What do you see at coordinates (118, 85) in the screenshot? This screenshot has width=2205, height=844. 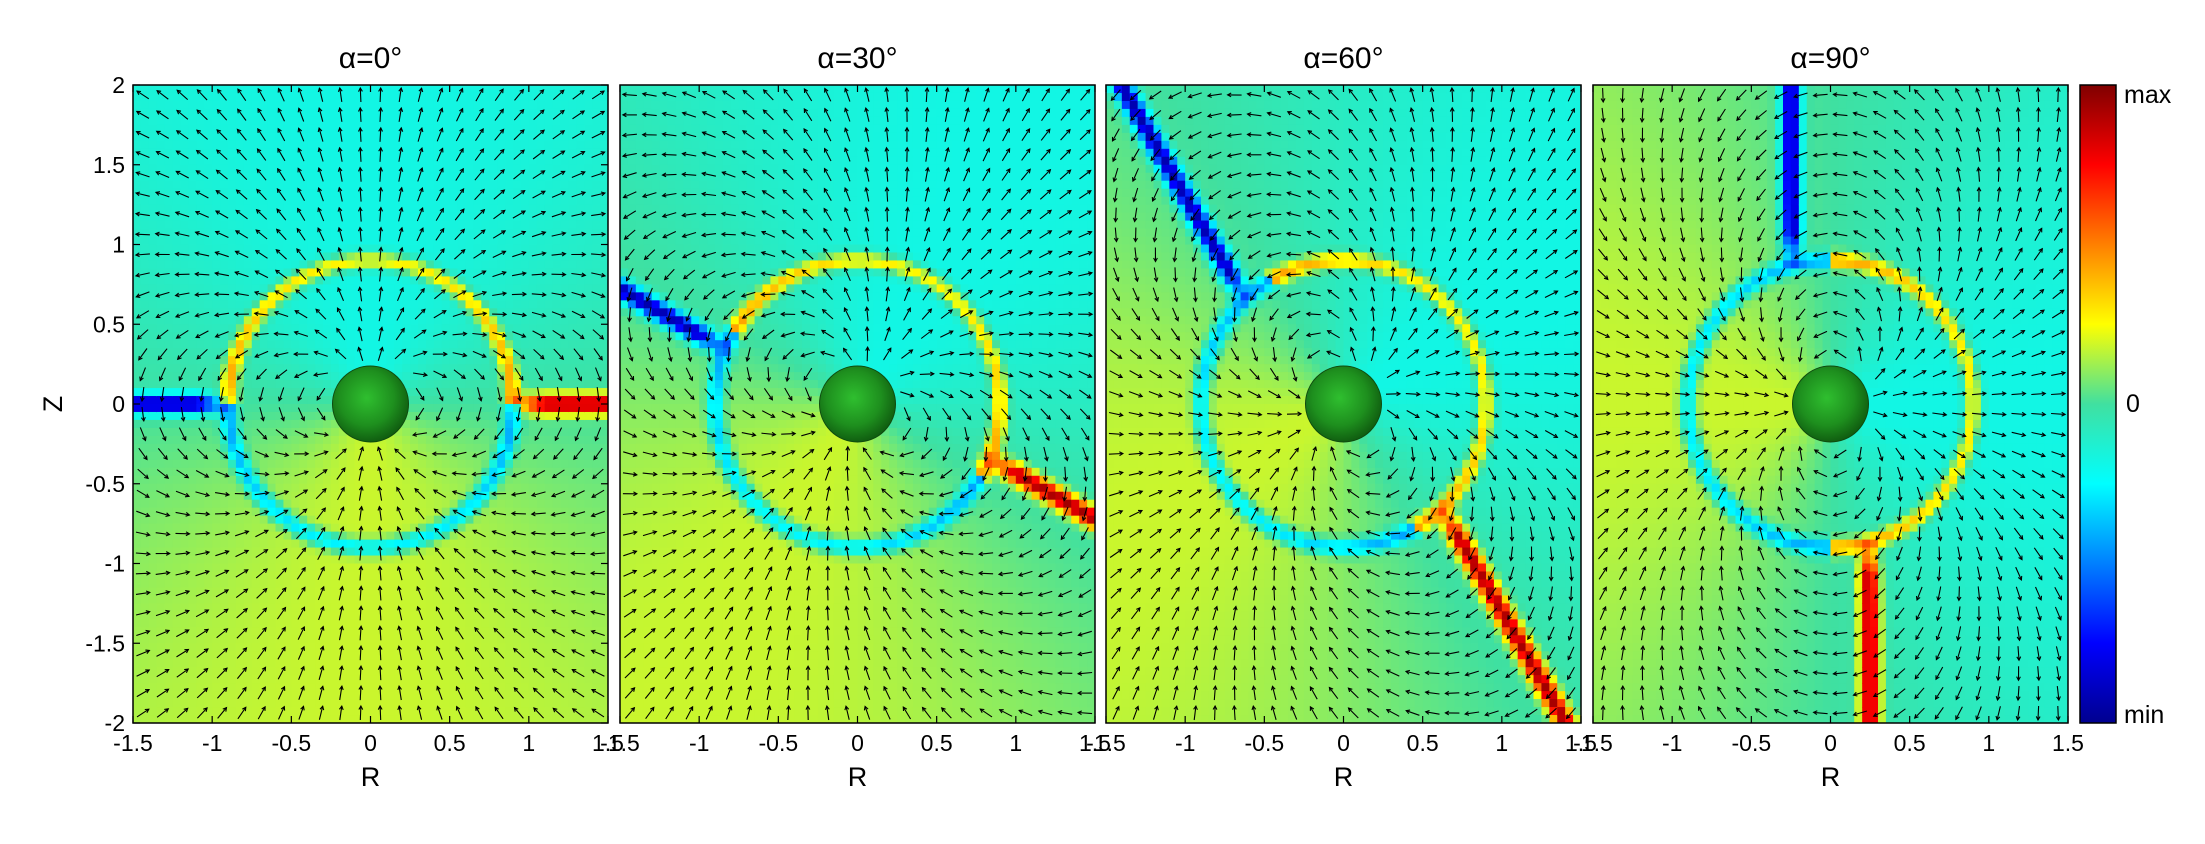 I see `y-tick-label: 2` at bounding box center [118, 85].